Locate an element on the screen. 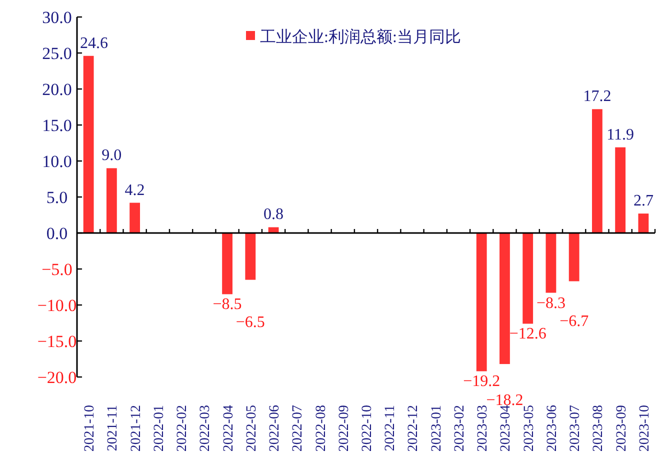  y-tick-label: 20.0 is located at coordinates (57, 89).